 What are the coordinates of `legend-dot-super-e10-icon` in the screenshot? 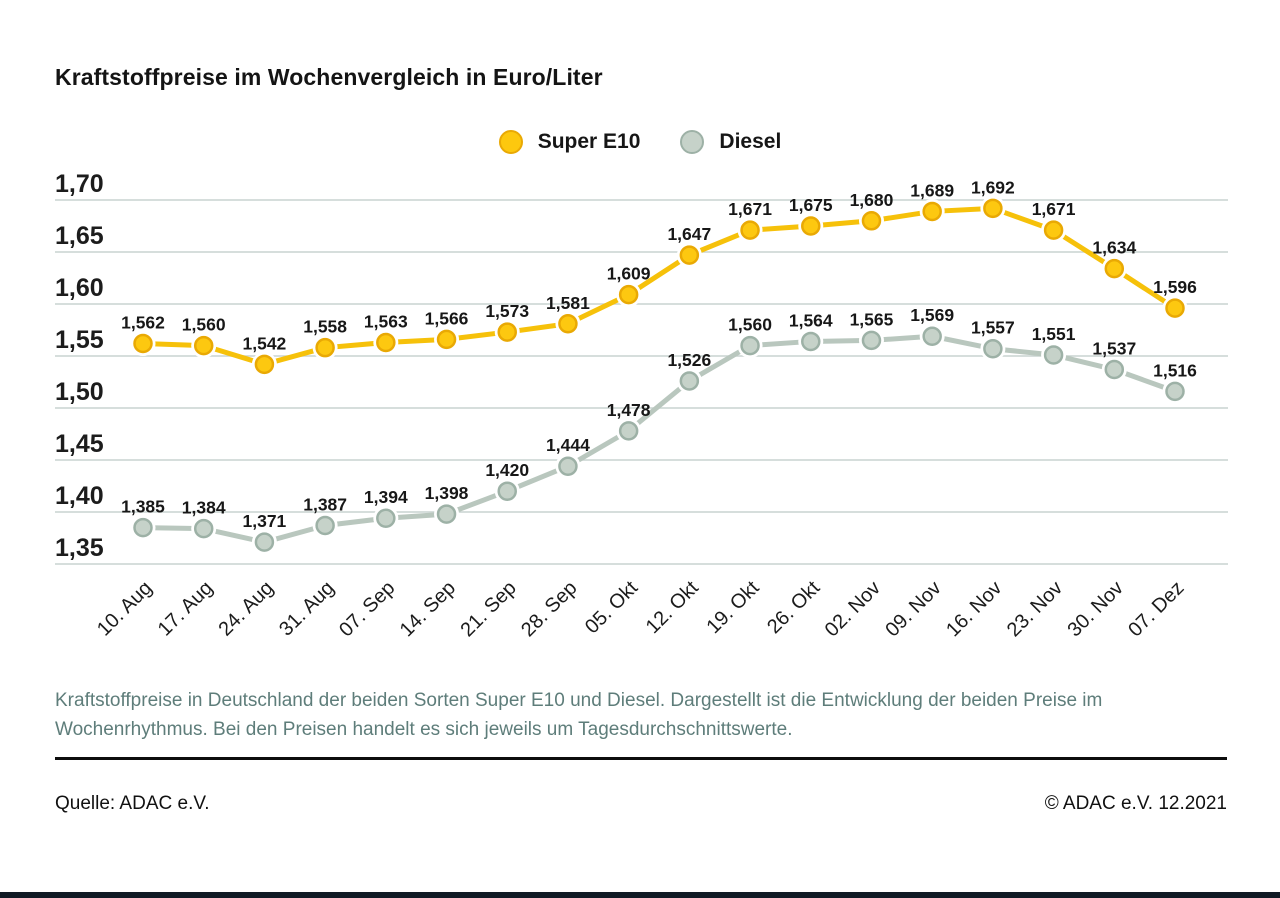 It's located at (510, 142).